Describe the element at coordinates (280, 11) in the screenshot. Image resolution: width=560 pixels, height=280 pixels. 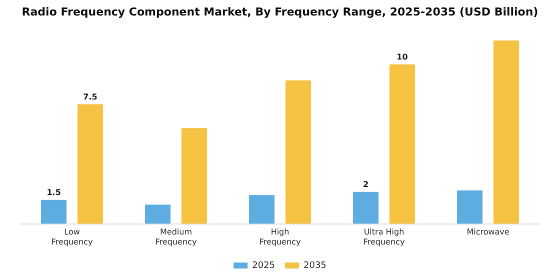
I see `chart-title: Radio Frequency Component Market, By Frequency Range, 2025-2035 (USD Billion)` at that location.